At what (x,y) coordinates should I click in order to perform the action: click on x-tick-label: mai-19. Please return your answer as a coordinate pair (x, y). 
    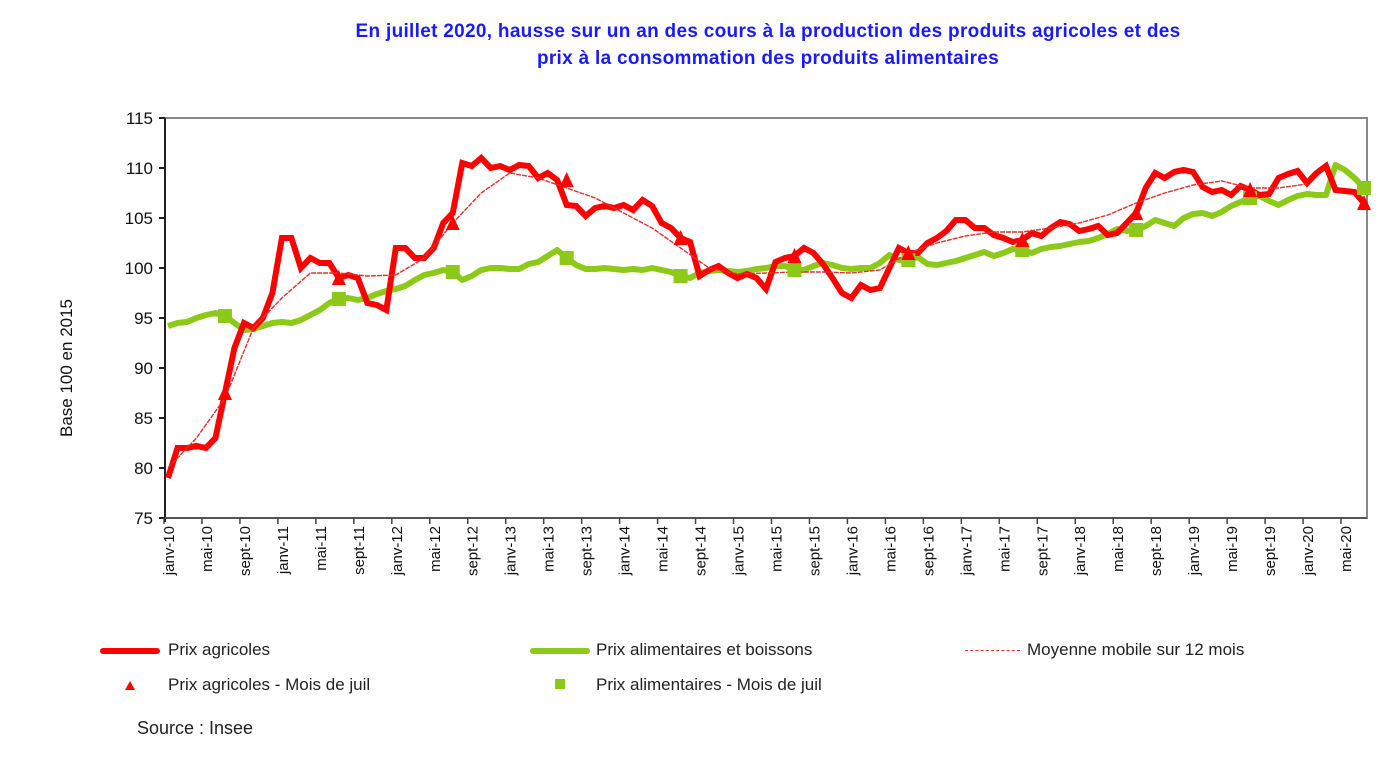
    Looking at the image, I should click on (1232, 549).